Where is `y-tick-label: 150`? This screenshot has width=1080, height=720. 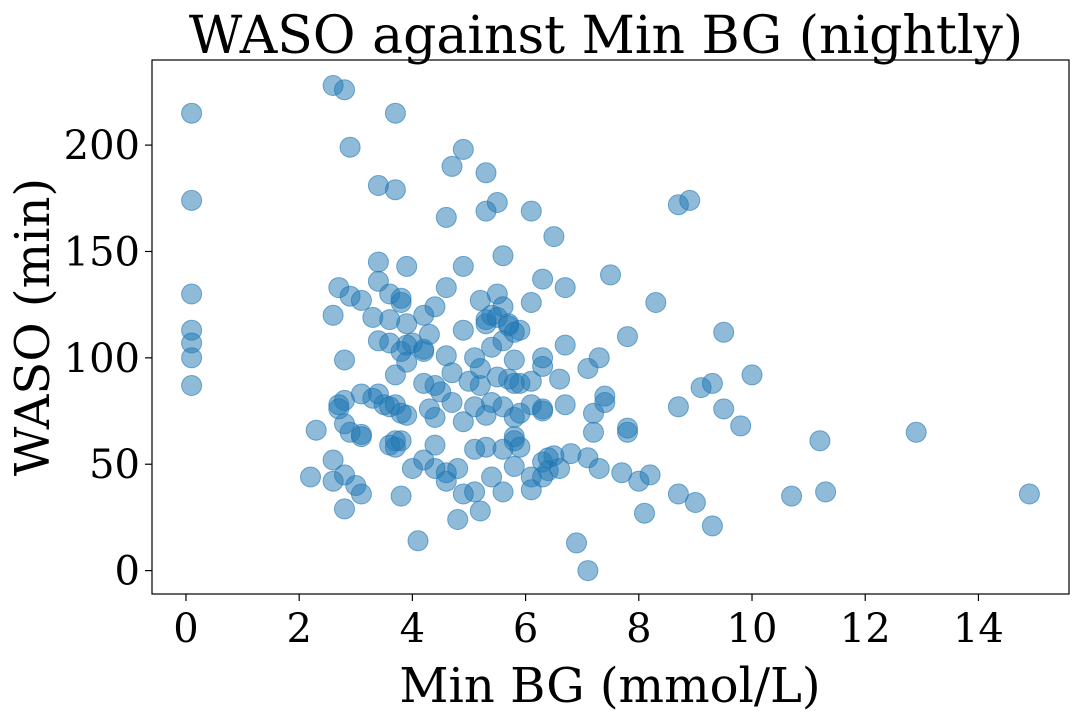
y-tick-label: 150 is located at coordinates (102, 252).